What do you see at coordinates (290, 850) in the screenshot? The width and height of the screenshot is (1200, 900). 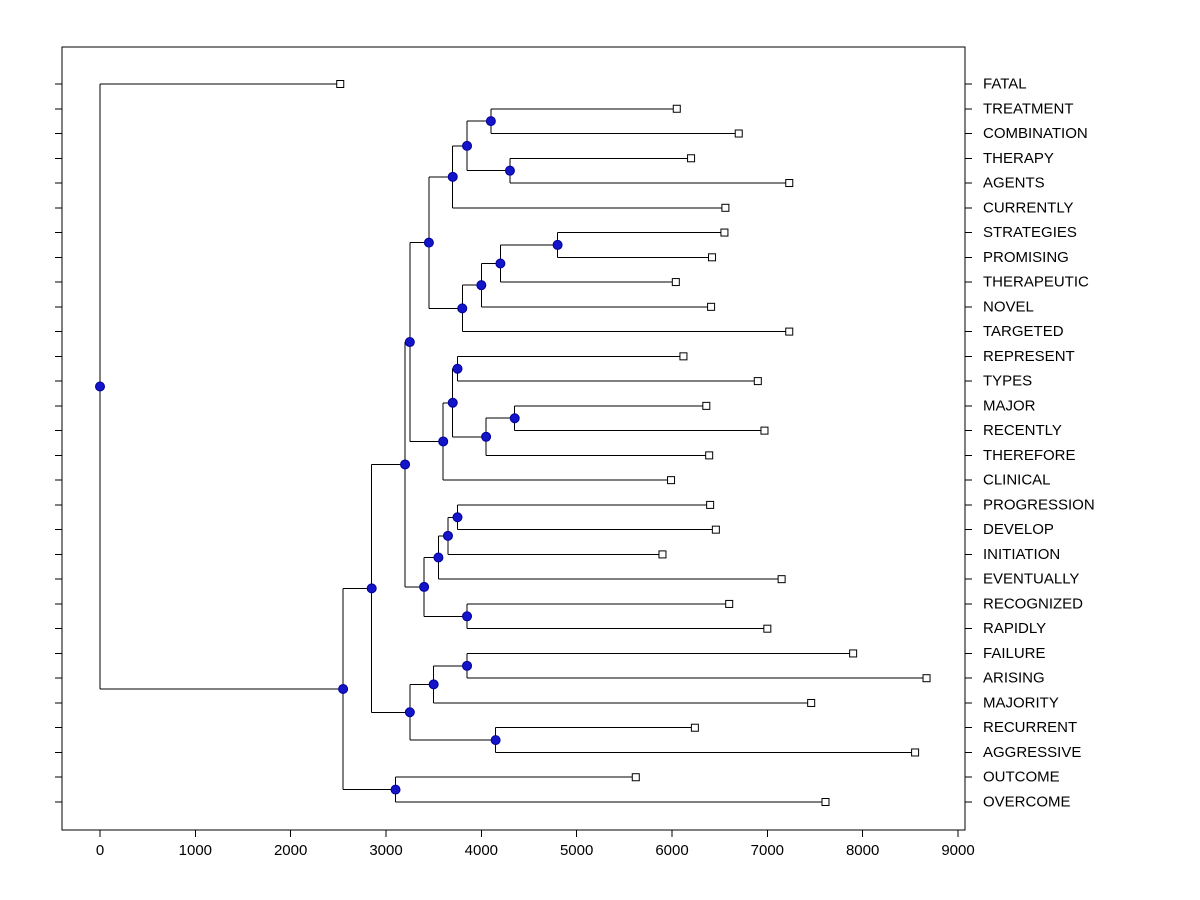 I see `x-axis-tick-label: 2000` at bounding box center [290, 850].